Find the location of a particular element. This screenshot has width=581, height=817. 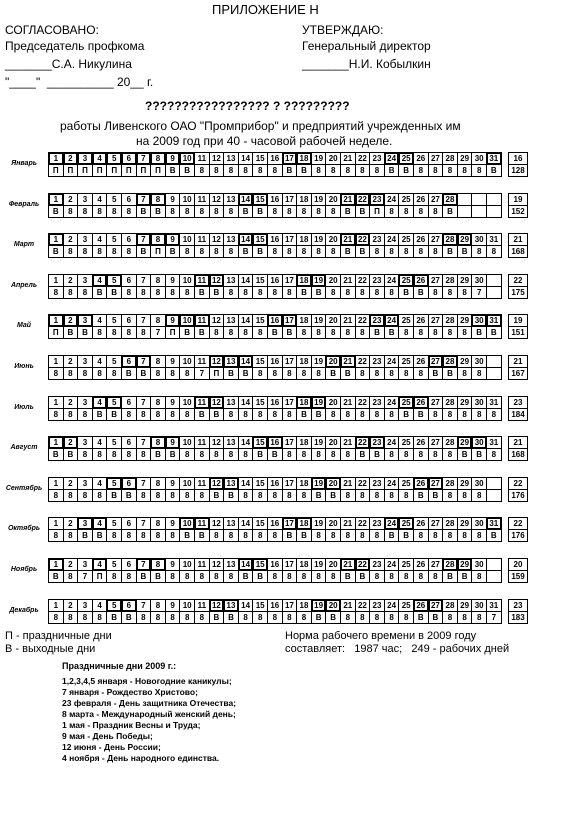

total-hours: 128 is located at coordinates (518, 170).